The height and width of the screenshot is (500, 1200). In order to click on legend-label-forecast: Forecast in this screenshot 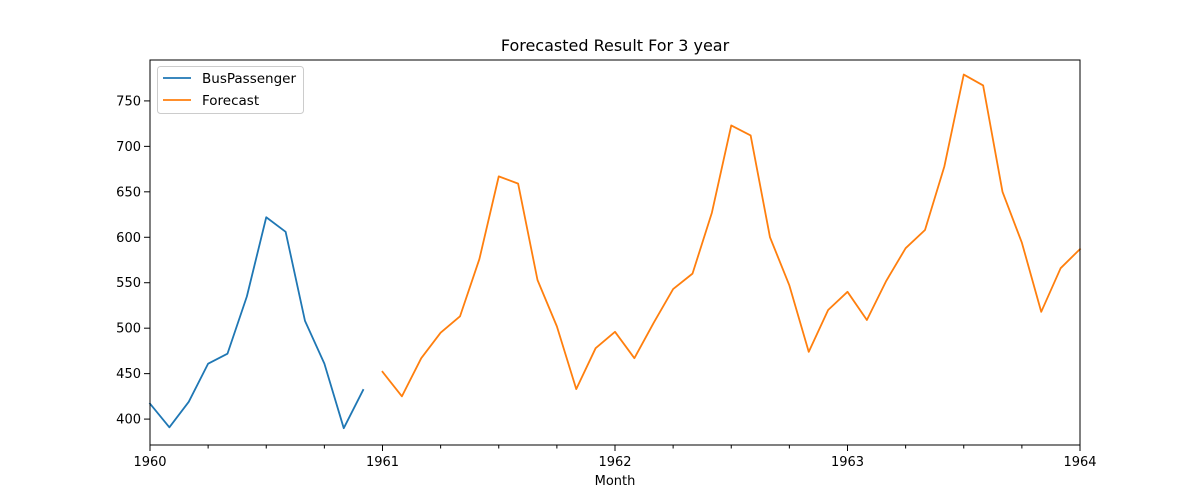, I will do `click(230, 101)`.